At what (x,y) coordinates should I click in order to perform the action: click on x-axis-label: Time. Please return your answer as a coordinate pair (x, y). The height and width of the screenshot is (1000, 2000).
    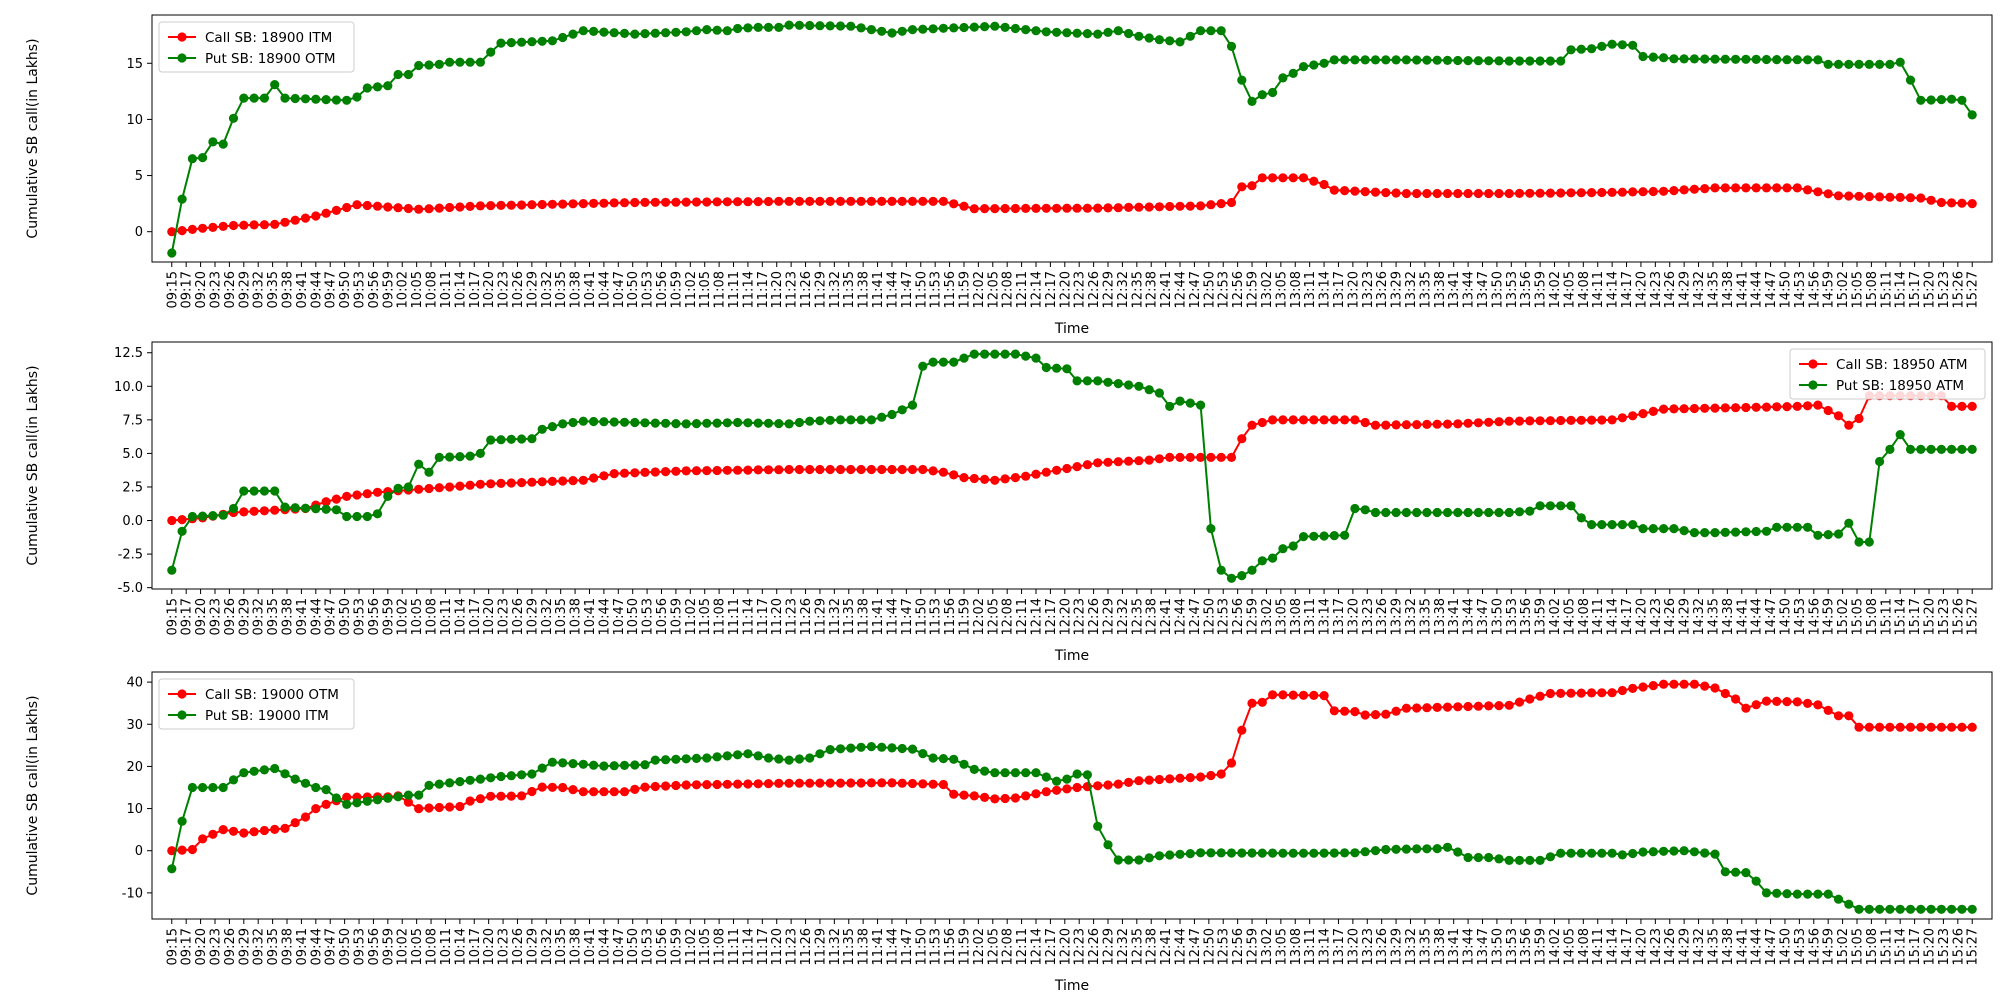
    Looking at the image, I should click on (1071, 656).